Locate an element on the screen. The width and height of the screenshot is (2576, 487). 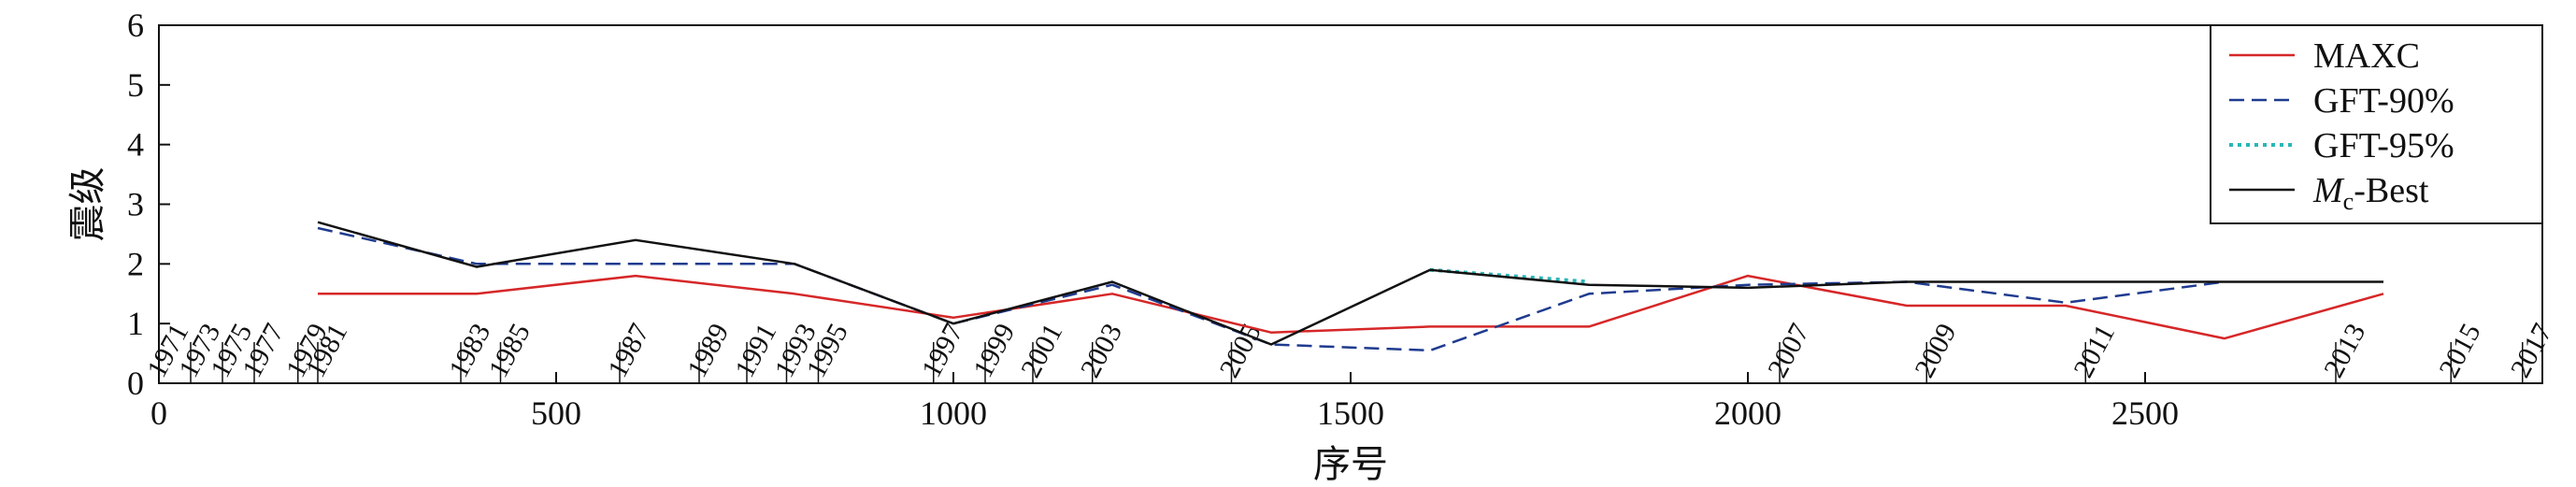
legend-label-suffix: -Best is located at coordinates (2391, 190).